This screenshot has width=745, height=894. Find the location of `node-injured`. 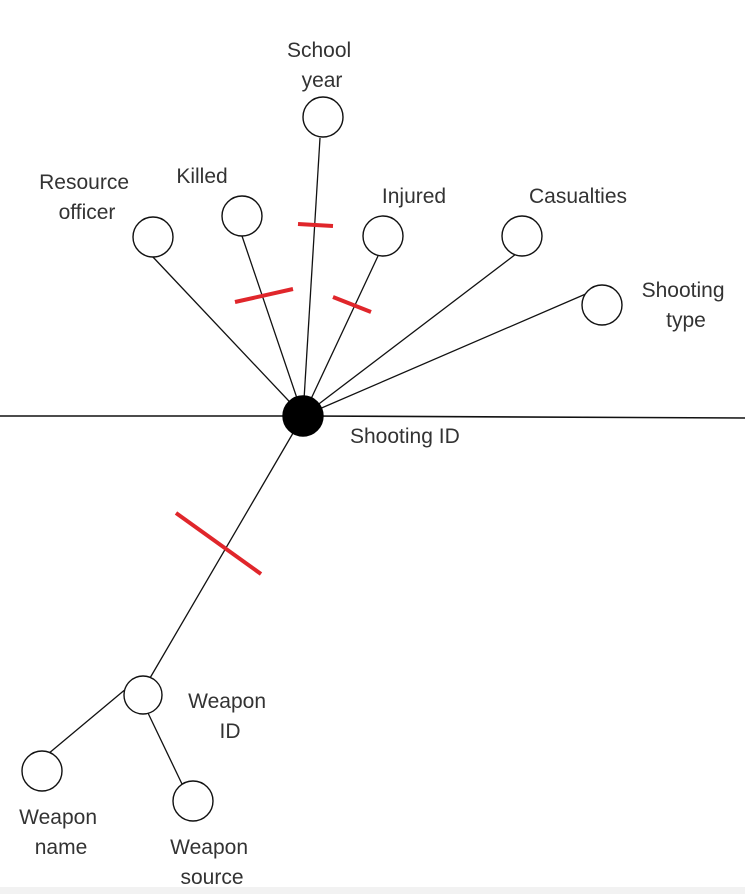

node-injured is located at coordinates (383, 236).